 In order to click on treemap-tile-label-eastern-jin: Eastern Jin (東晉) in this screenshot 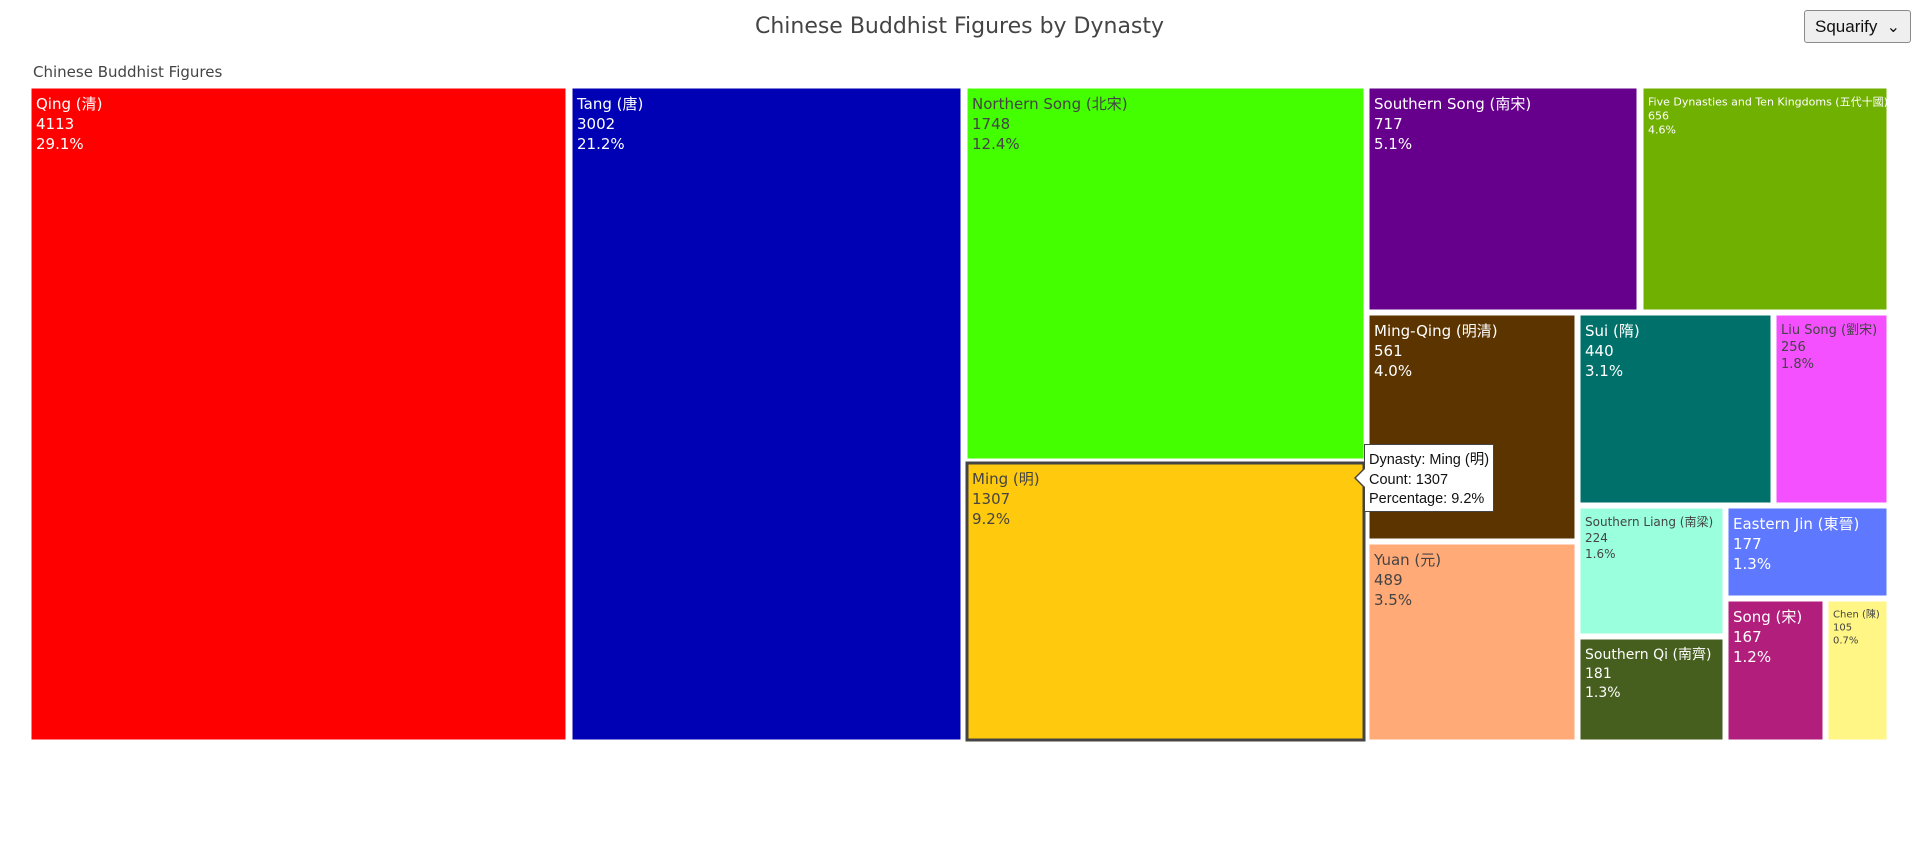, I will do `click(1796, 524)`.